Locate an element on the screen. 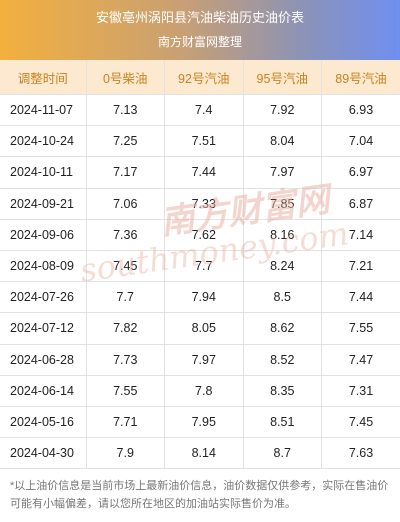 The image size is (400, 522). table-row: 2024-05-16 7.71 7.95 8.51 7.45 is located at coordinates (200, 422).